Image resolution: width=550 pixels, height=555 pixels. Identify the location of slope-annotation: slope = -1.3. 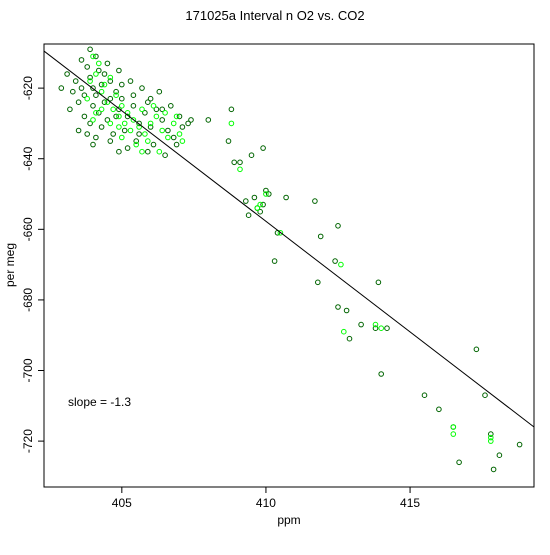
(99, 402).